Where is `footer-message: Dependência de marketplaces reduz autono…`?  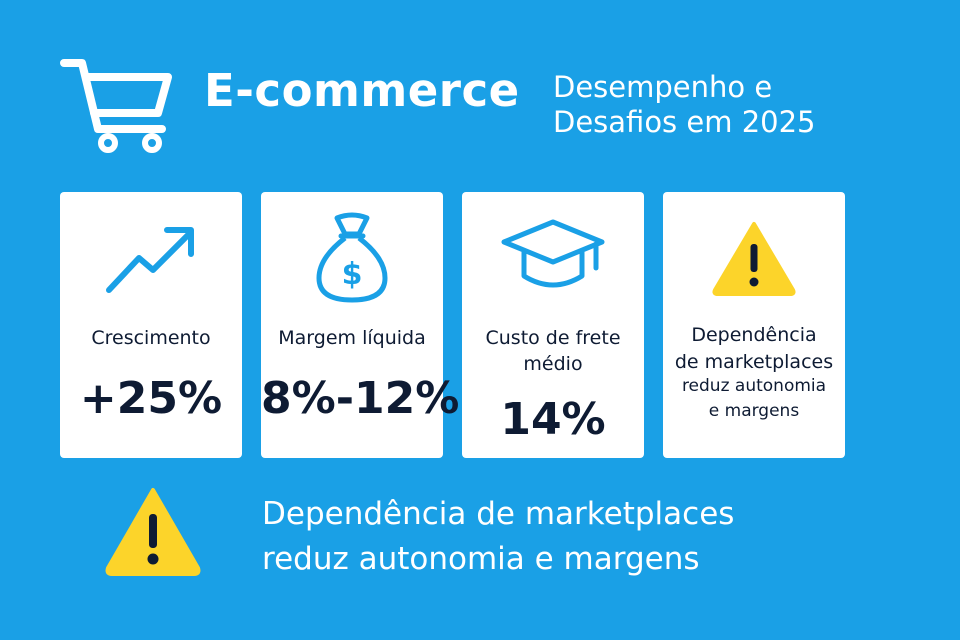
footer-message: Dependência de marketplaces reduz autono… is located at coordinates (582, 537).